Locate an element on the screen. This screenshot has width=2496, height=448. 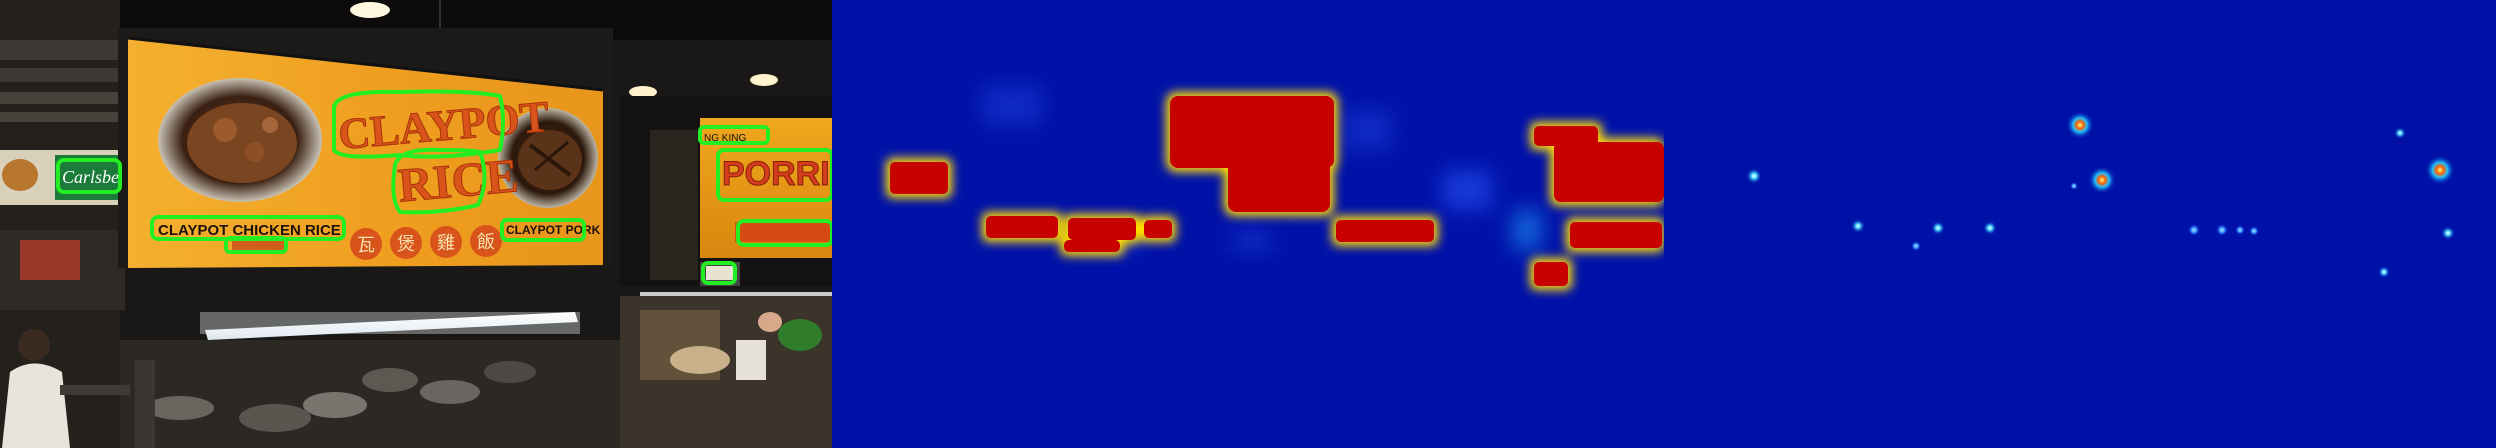
sign-label-chicken: CLAYPOT CHICKEN RICE is located at coordinates (249, 230).